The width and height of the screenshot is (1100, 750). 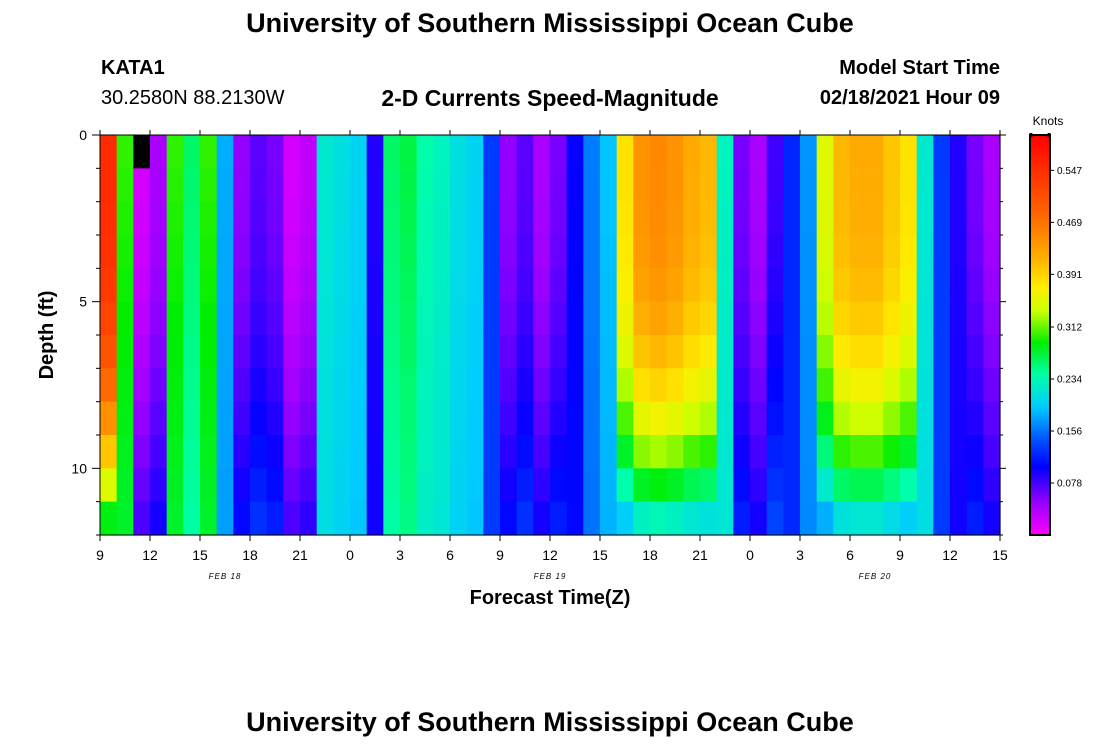 I want to click on colorbar-gradient, so click(x=1040, y=335).